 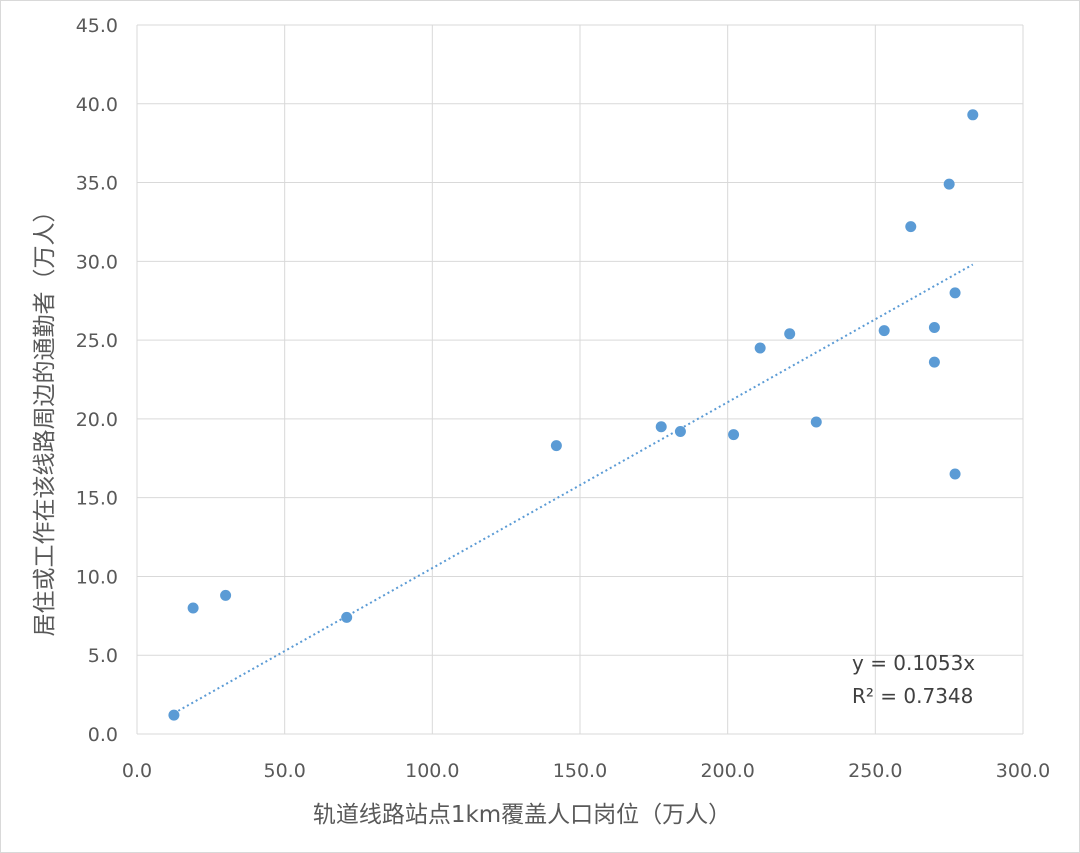 What do you see at coordinates (137, 771) in the screenshot?
I see `x-tick-label: 0.0` at bounding box center [137, 771].